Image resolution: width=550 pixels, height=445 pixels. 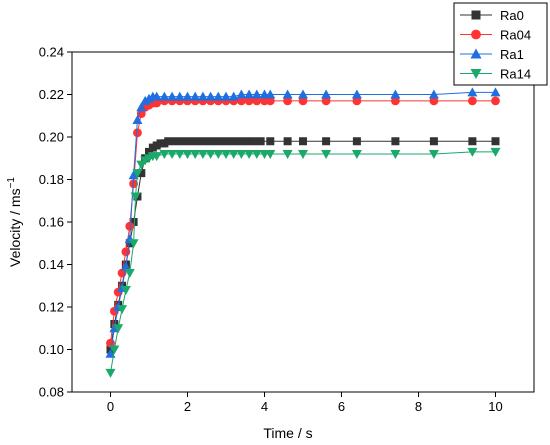 What do you see at coordinates (492, 54) in the screenshot?
I see `legend-entry-Ra1: Ra1` at bounding box center [492, 54].